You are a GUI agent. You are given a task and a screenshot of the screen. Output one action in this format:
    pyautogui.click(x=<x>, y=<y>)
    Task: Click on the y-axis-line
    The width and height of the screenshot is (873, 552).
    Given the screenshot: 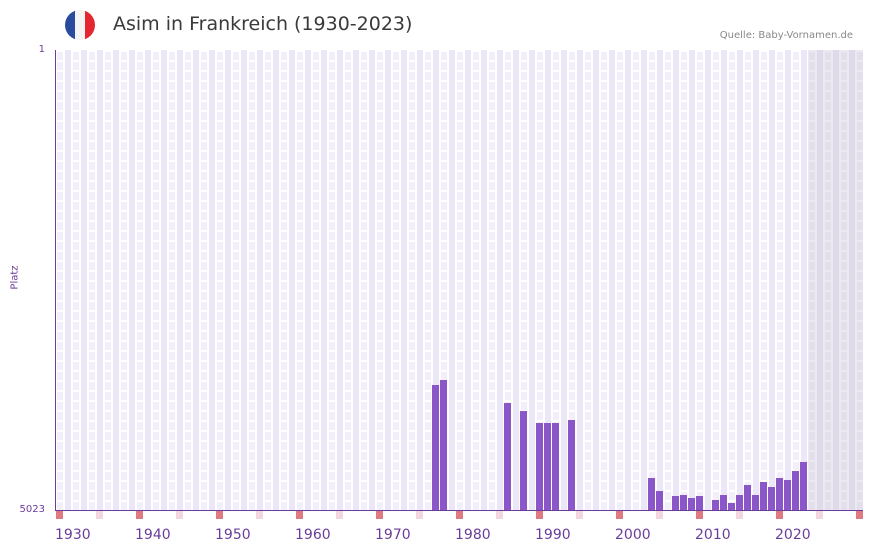 What is the action you would take?
    pyautogui.click(x=55, y=280)
    